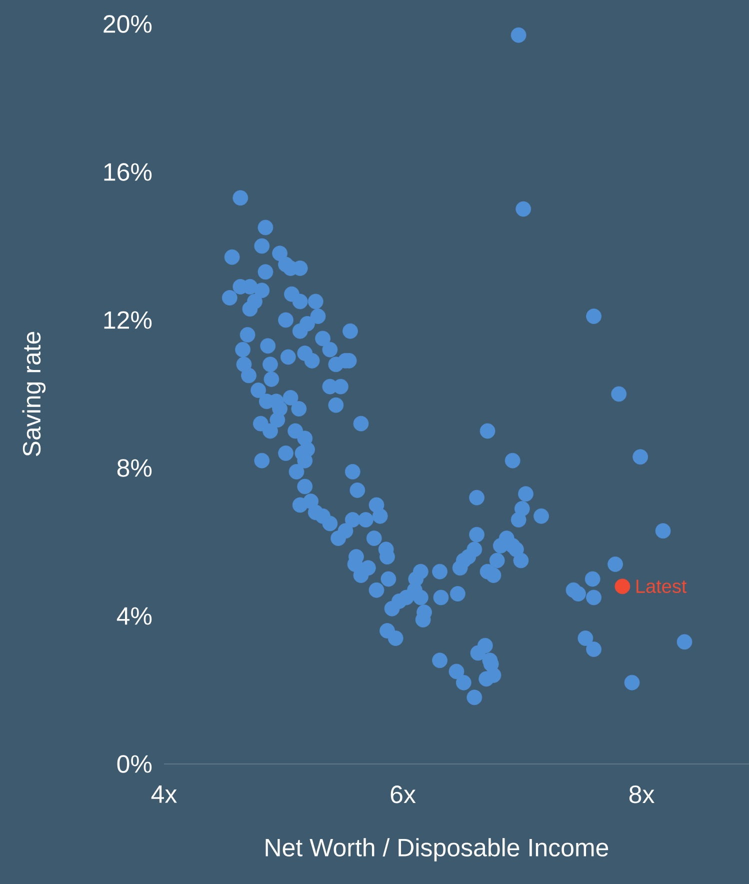  I want to click on y-axis-title: Saving rate, so click(34, 394).